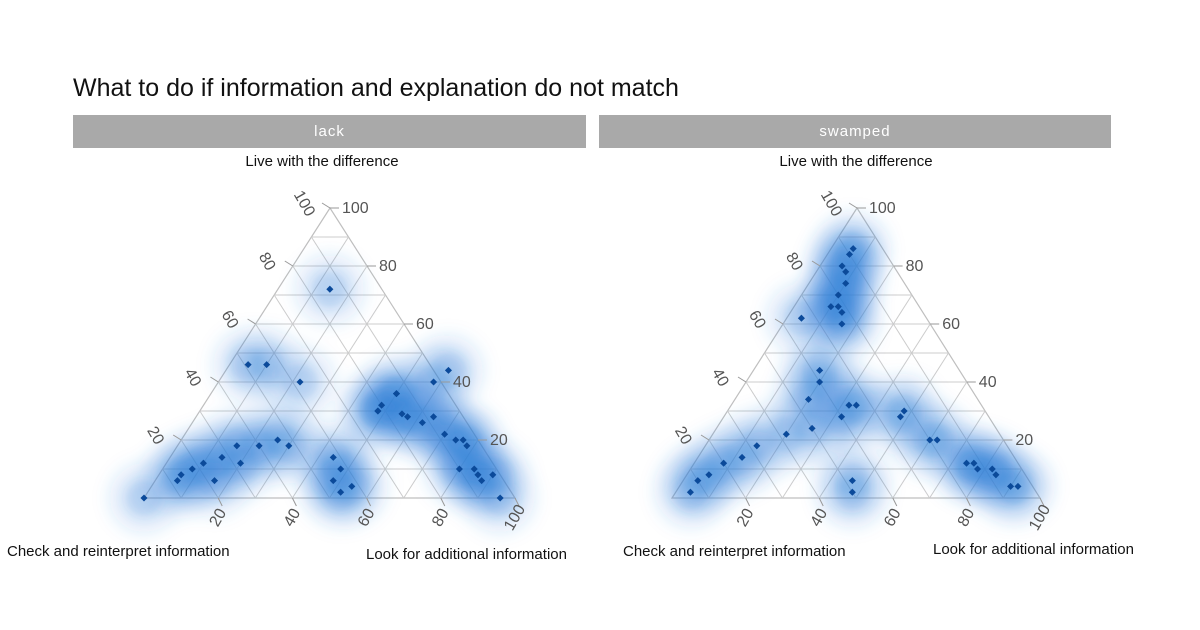 The image size is (1200, 630). I want to click on tick-label-right-edge: 60, so click(951, 324).